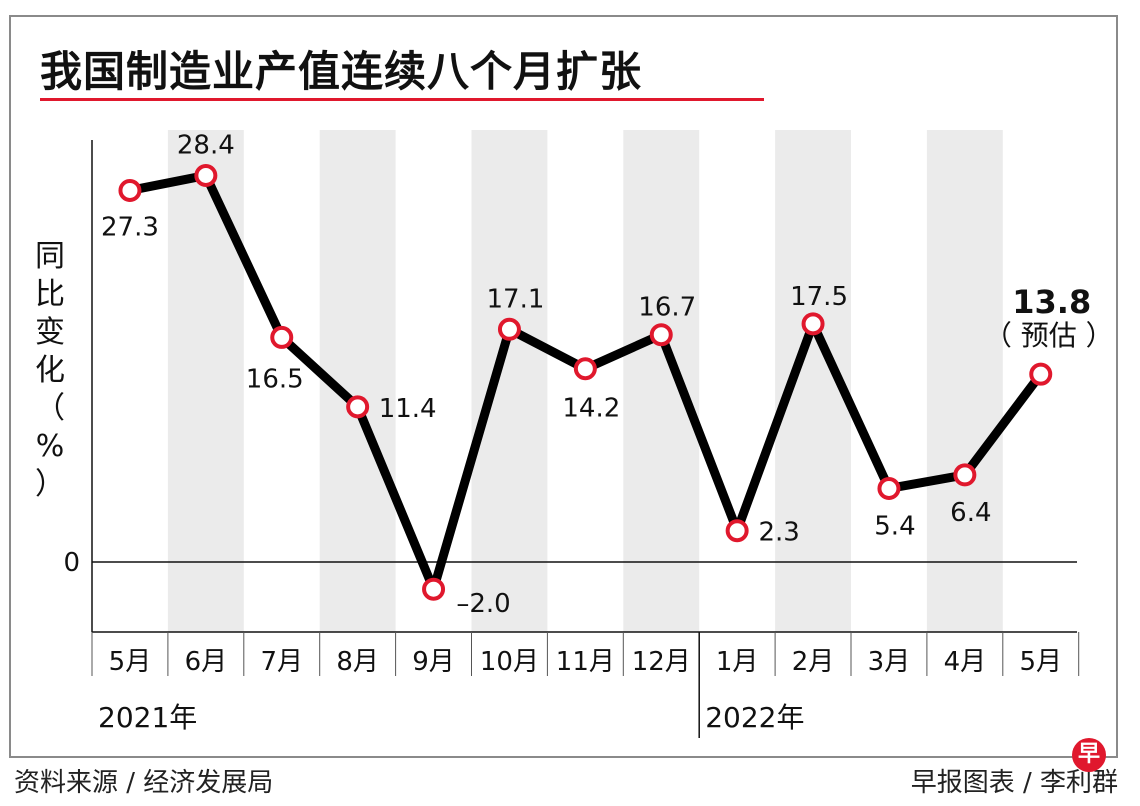 The width and height of the screenshot is (1140, 806). Describe the element at coordinates (661, 662) in the screenshot. I see `x-tick-label: 12月` at that location.